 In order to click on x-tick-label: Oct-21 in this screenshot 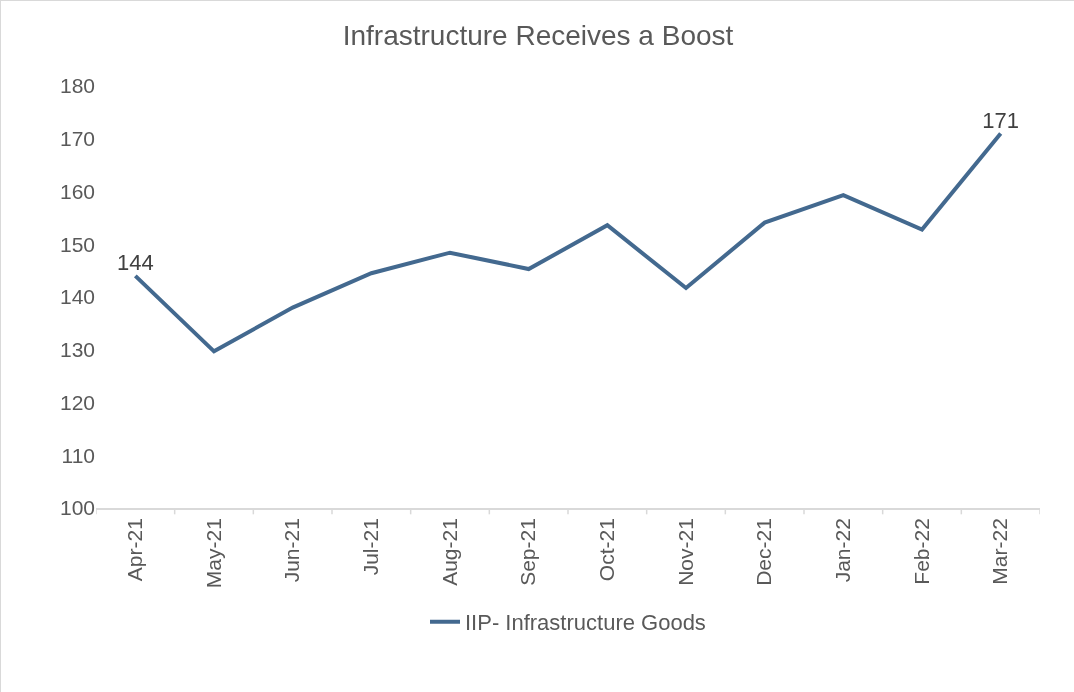, I will do `click(607, 550)`.